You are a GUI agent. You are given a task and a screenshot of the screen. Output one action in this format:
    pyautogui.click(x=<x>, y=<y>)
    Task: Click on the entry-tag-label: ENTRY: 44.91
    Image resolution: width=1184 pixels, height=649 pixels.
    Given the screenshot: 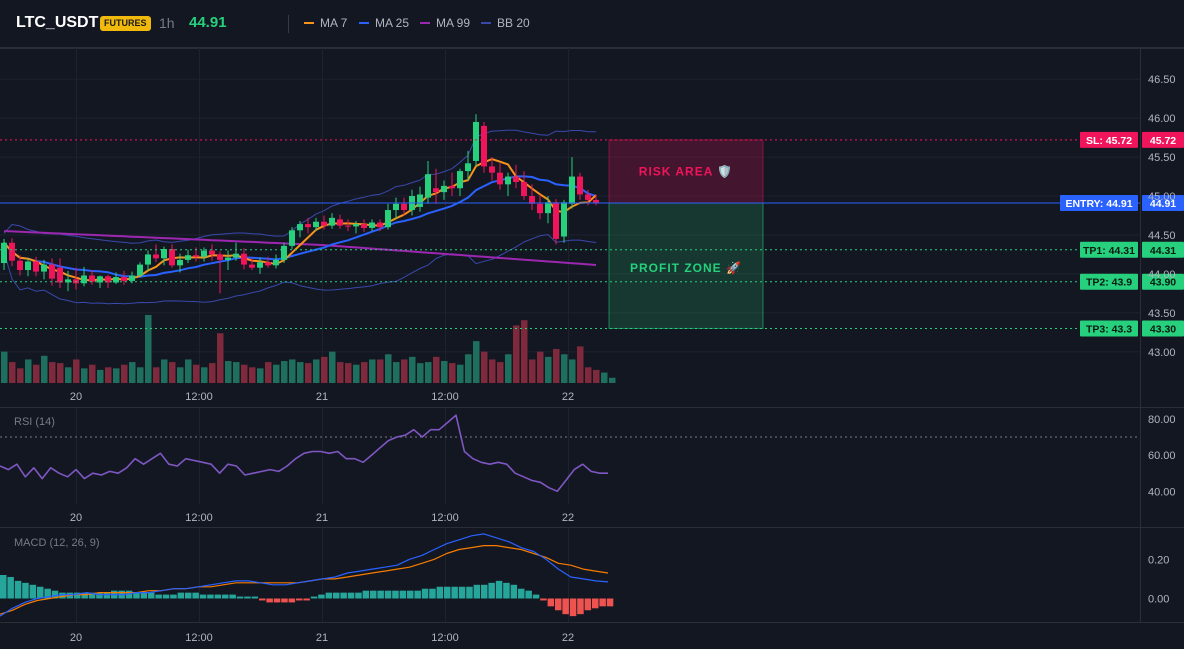 What is the action you would take?
    pyautogui.click(x=1098, y=204)
    